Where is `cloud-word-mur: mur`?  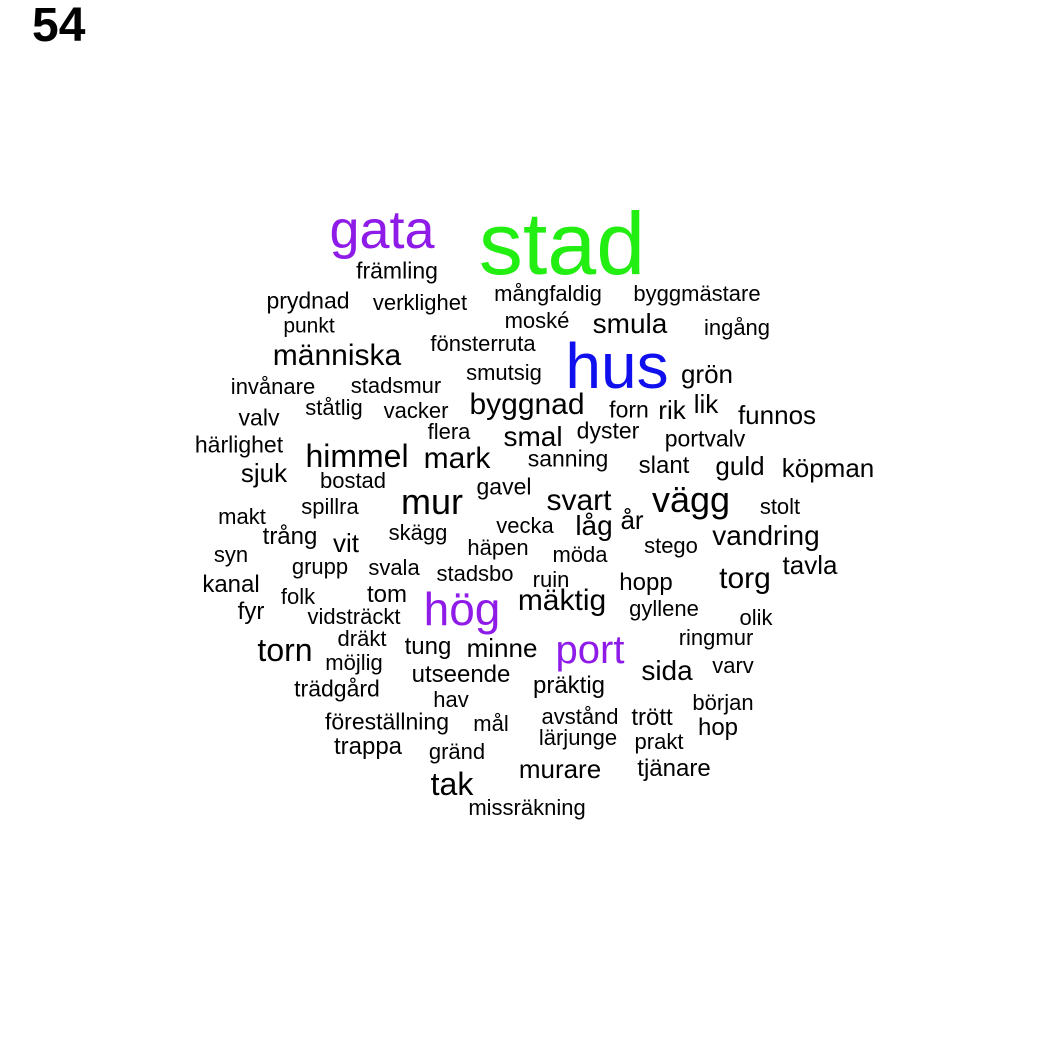
cloud-word-mur: mur is located at coordinates (432, 501).